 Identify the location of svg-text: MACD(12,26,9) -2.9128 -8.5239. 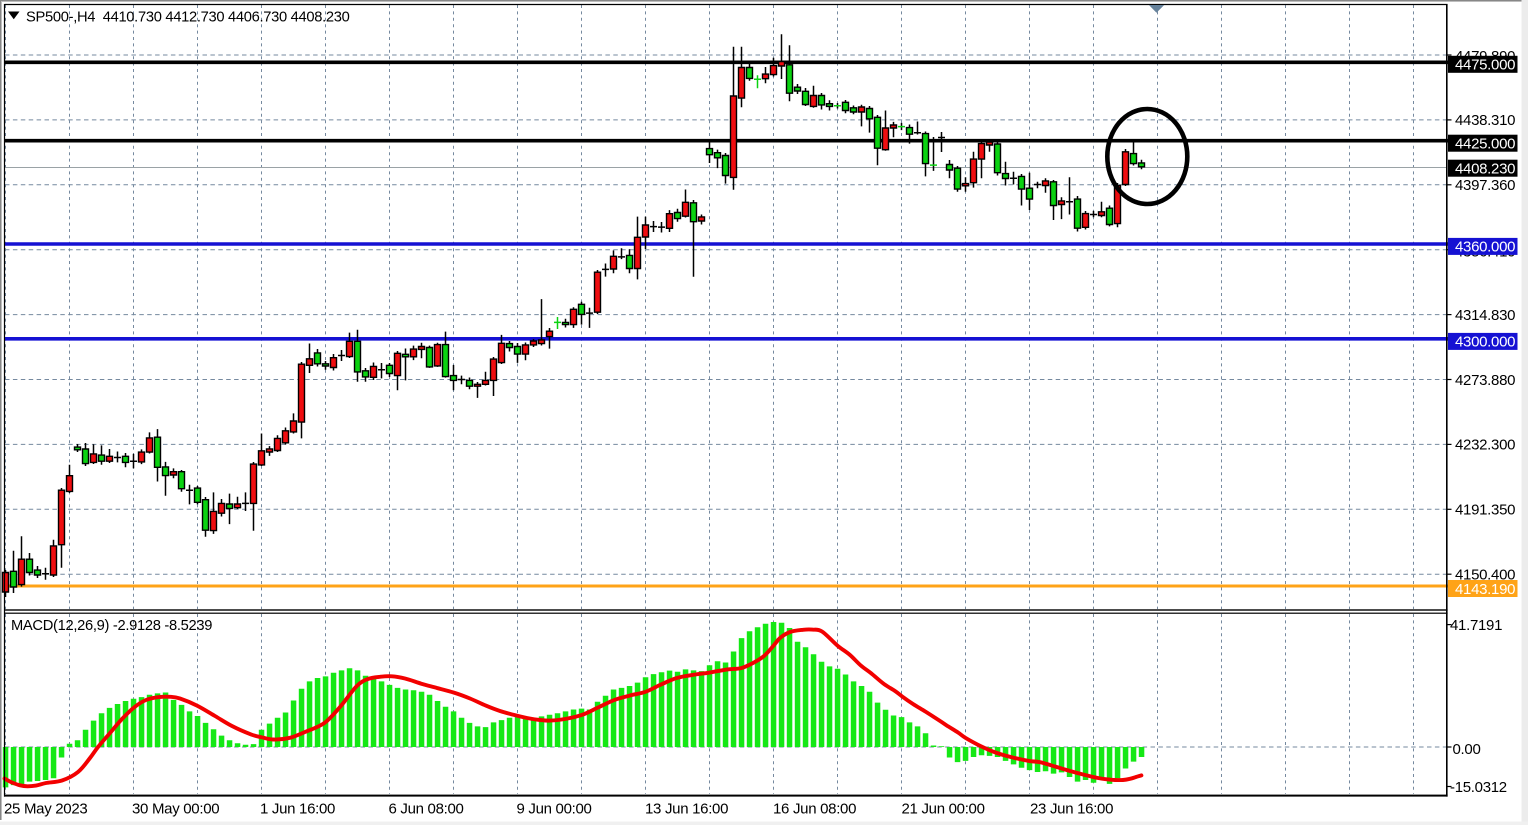
(111, 626).